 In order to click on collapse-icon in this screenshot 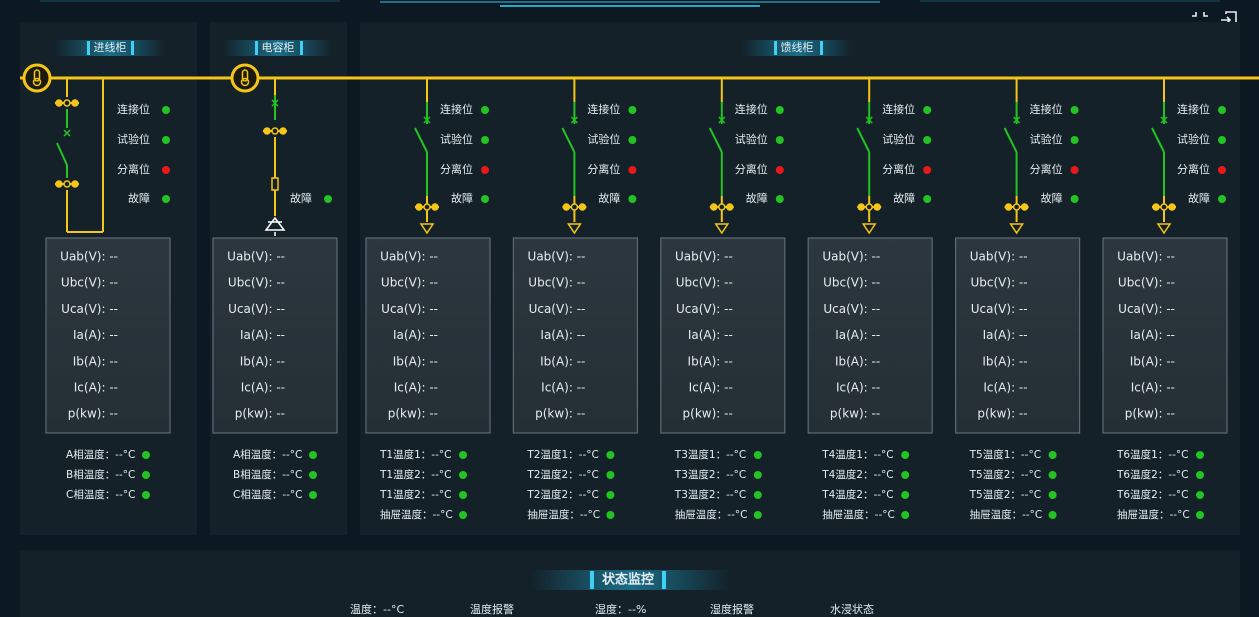, I will do `click(1200, 20)`.